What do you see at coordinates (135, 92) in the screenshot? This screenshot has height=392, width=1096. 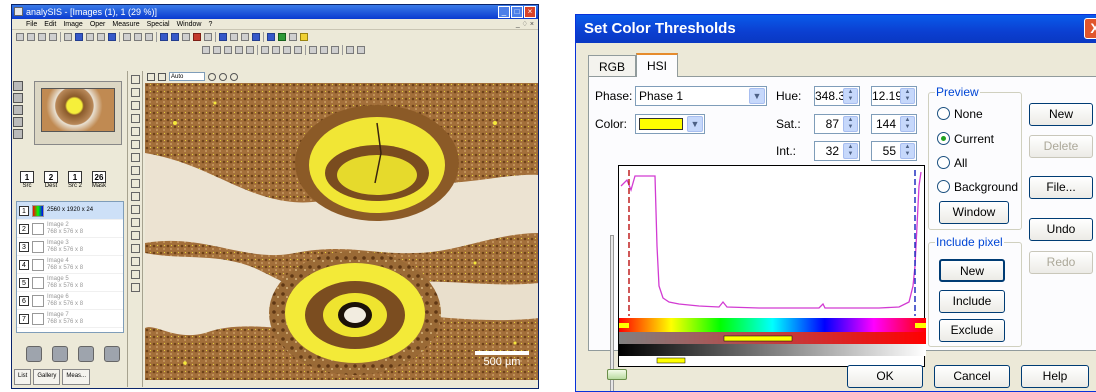 I see `measure-line-icon` at bounding box center [135, 92].